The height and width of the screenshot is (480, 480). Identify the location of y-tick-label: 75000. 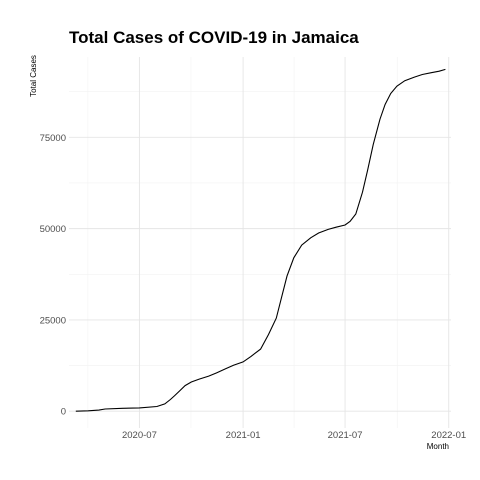
(53, 138).